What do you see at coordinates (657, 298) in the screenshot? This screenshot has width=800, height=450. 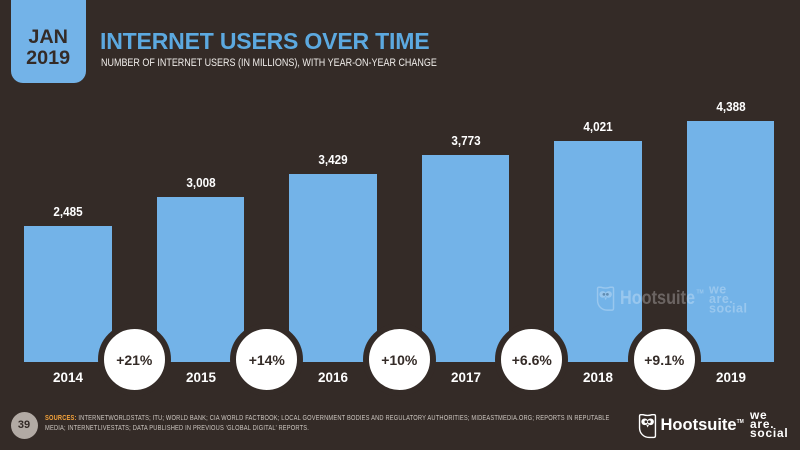 I see `svg-text: Hootsuite` at bounding box center [657, 298].